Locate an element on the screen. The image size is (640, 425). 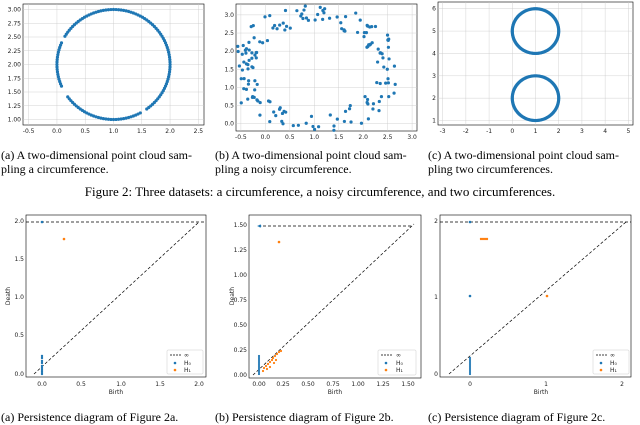
svg-text: -1 is located at coordinates (489, 131).